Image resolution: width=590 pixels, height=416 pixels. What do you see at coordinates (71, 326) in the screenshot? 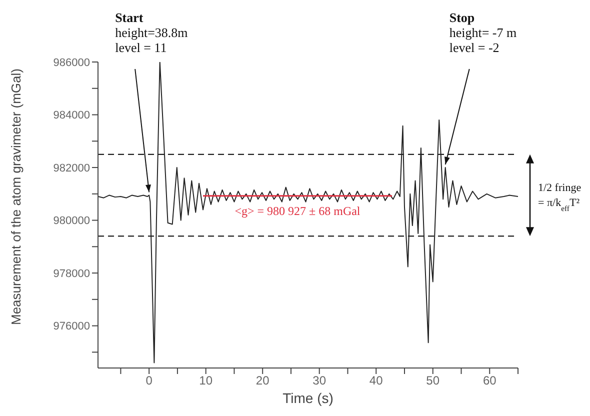
I see `y-tick-label: 976000` at bounding box center [71, 326].